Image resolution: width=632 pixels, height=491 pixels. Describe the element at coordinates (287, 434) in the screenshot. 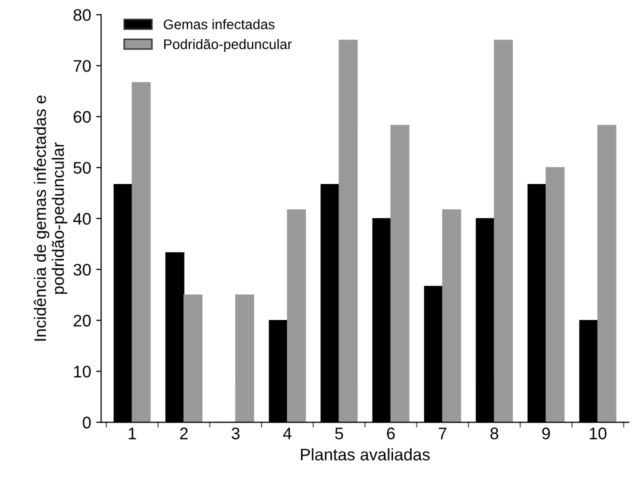

I see `x-tick-label: 4` at that location.